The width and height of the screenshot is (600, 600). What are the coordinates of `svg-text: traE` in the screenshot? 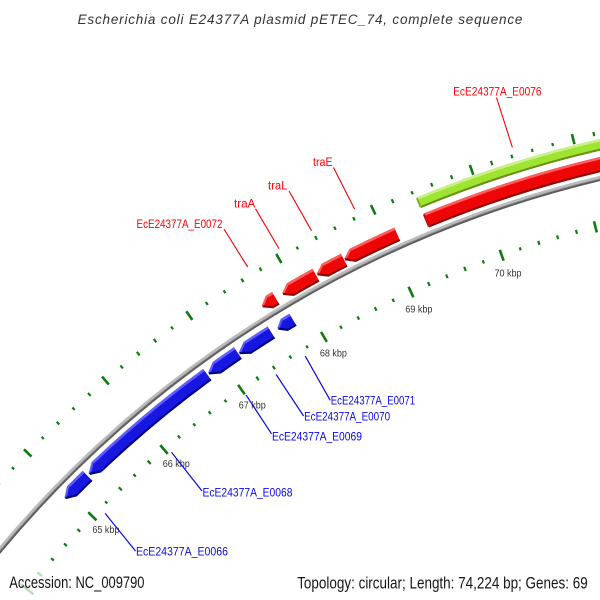 It's located at (323, 162).